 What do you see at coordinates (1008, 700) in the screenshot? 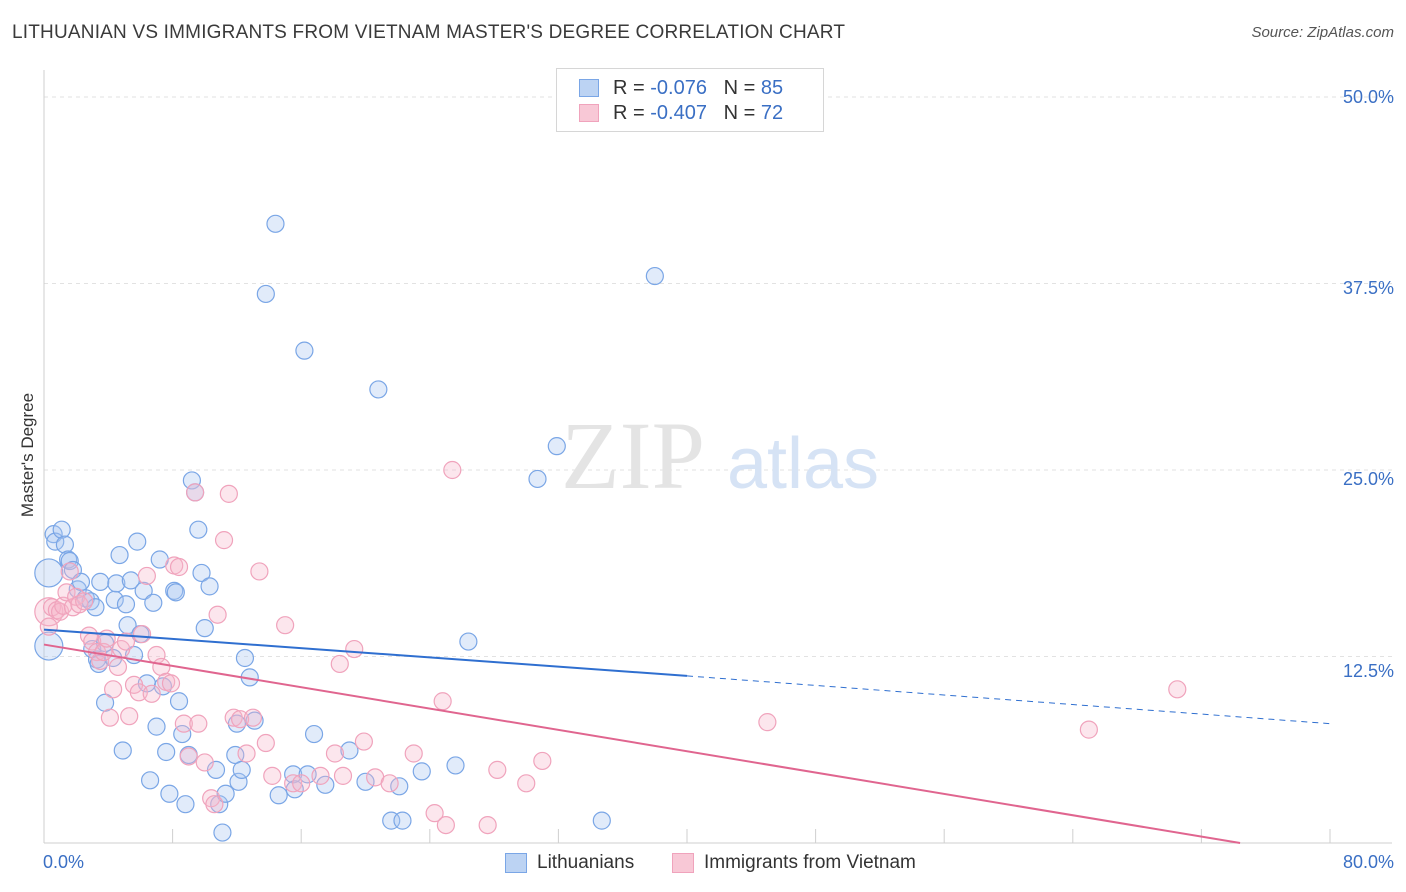
I see `trend-line-lithuanians-projection` at bounding box center [1008, 700].